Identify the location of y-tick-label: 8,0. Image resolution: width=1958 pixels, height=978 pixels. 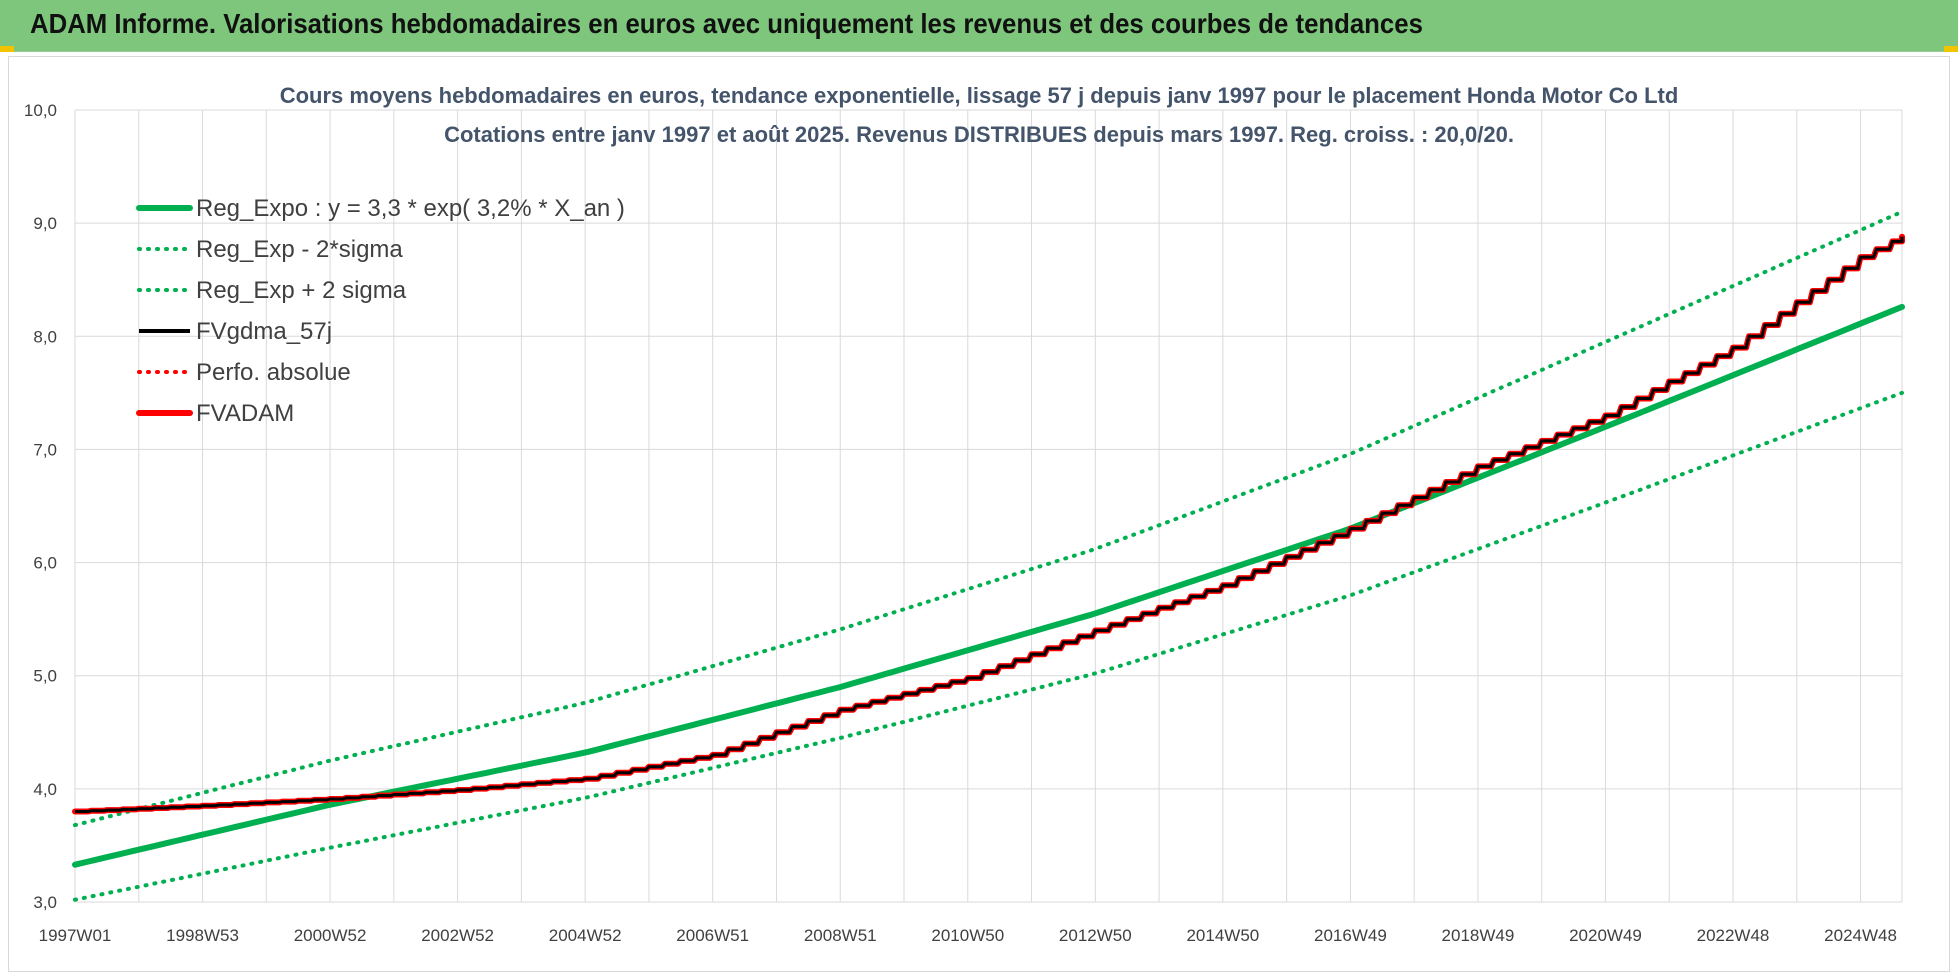
(45, 336).